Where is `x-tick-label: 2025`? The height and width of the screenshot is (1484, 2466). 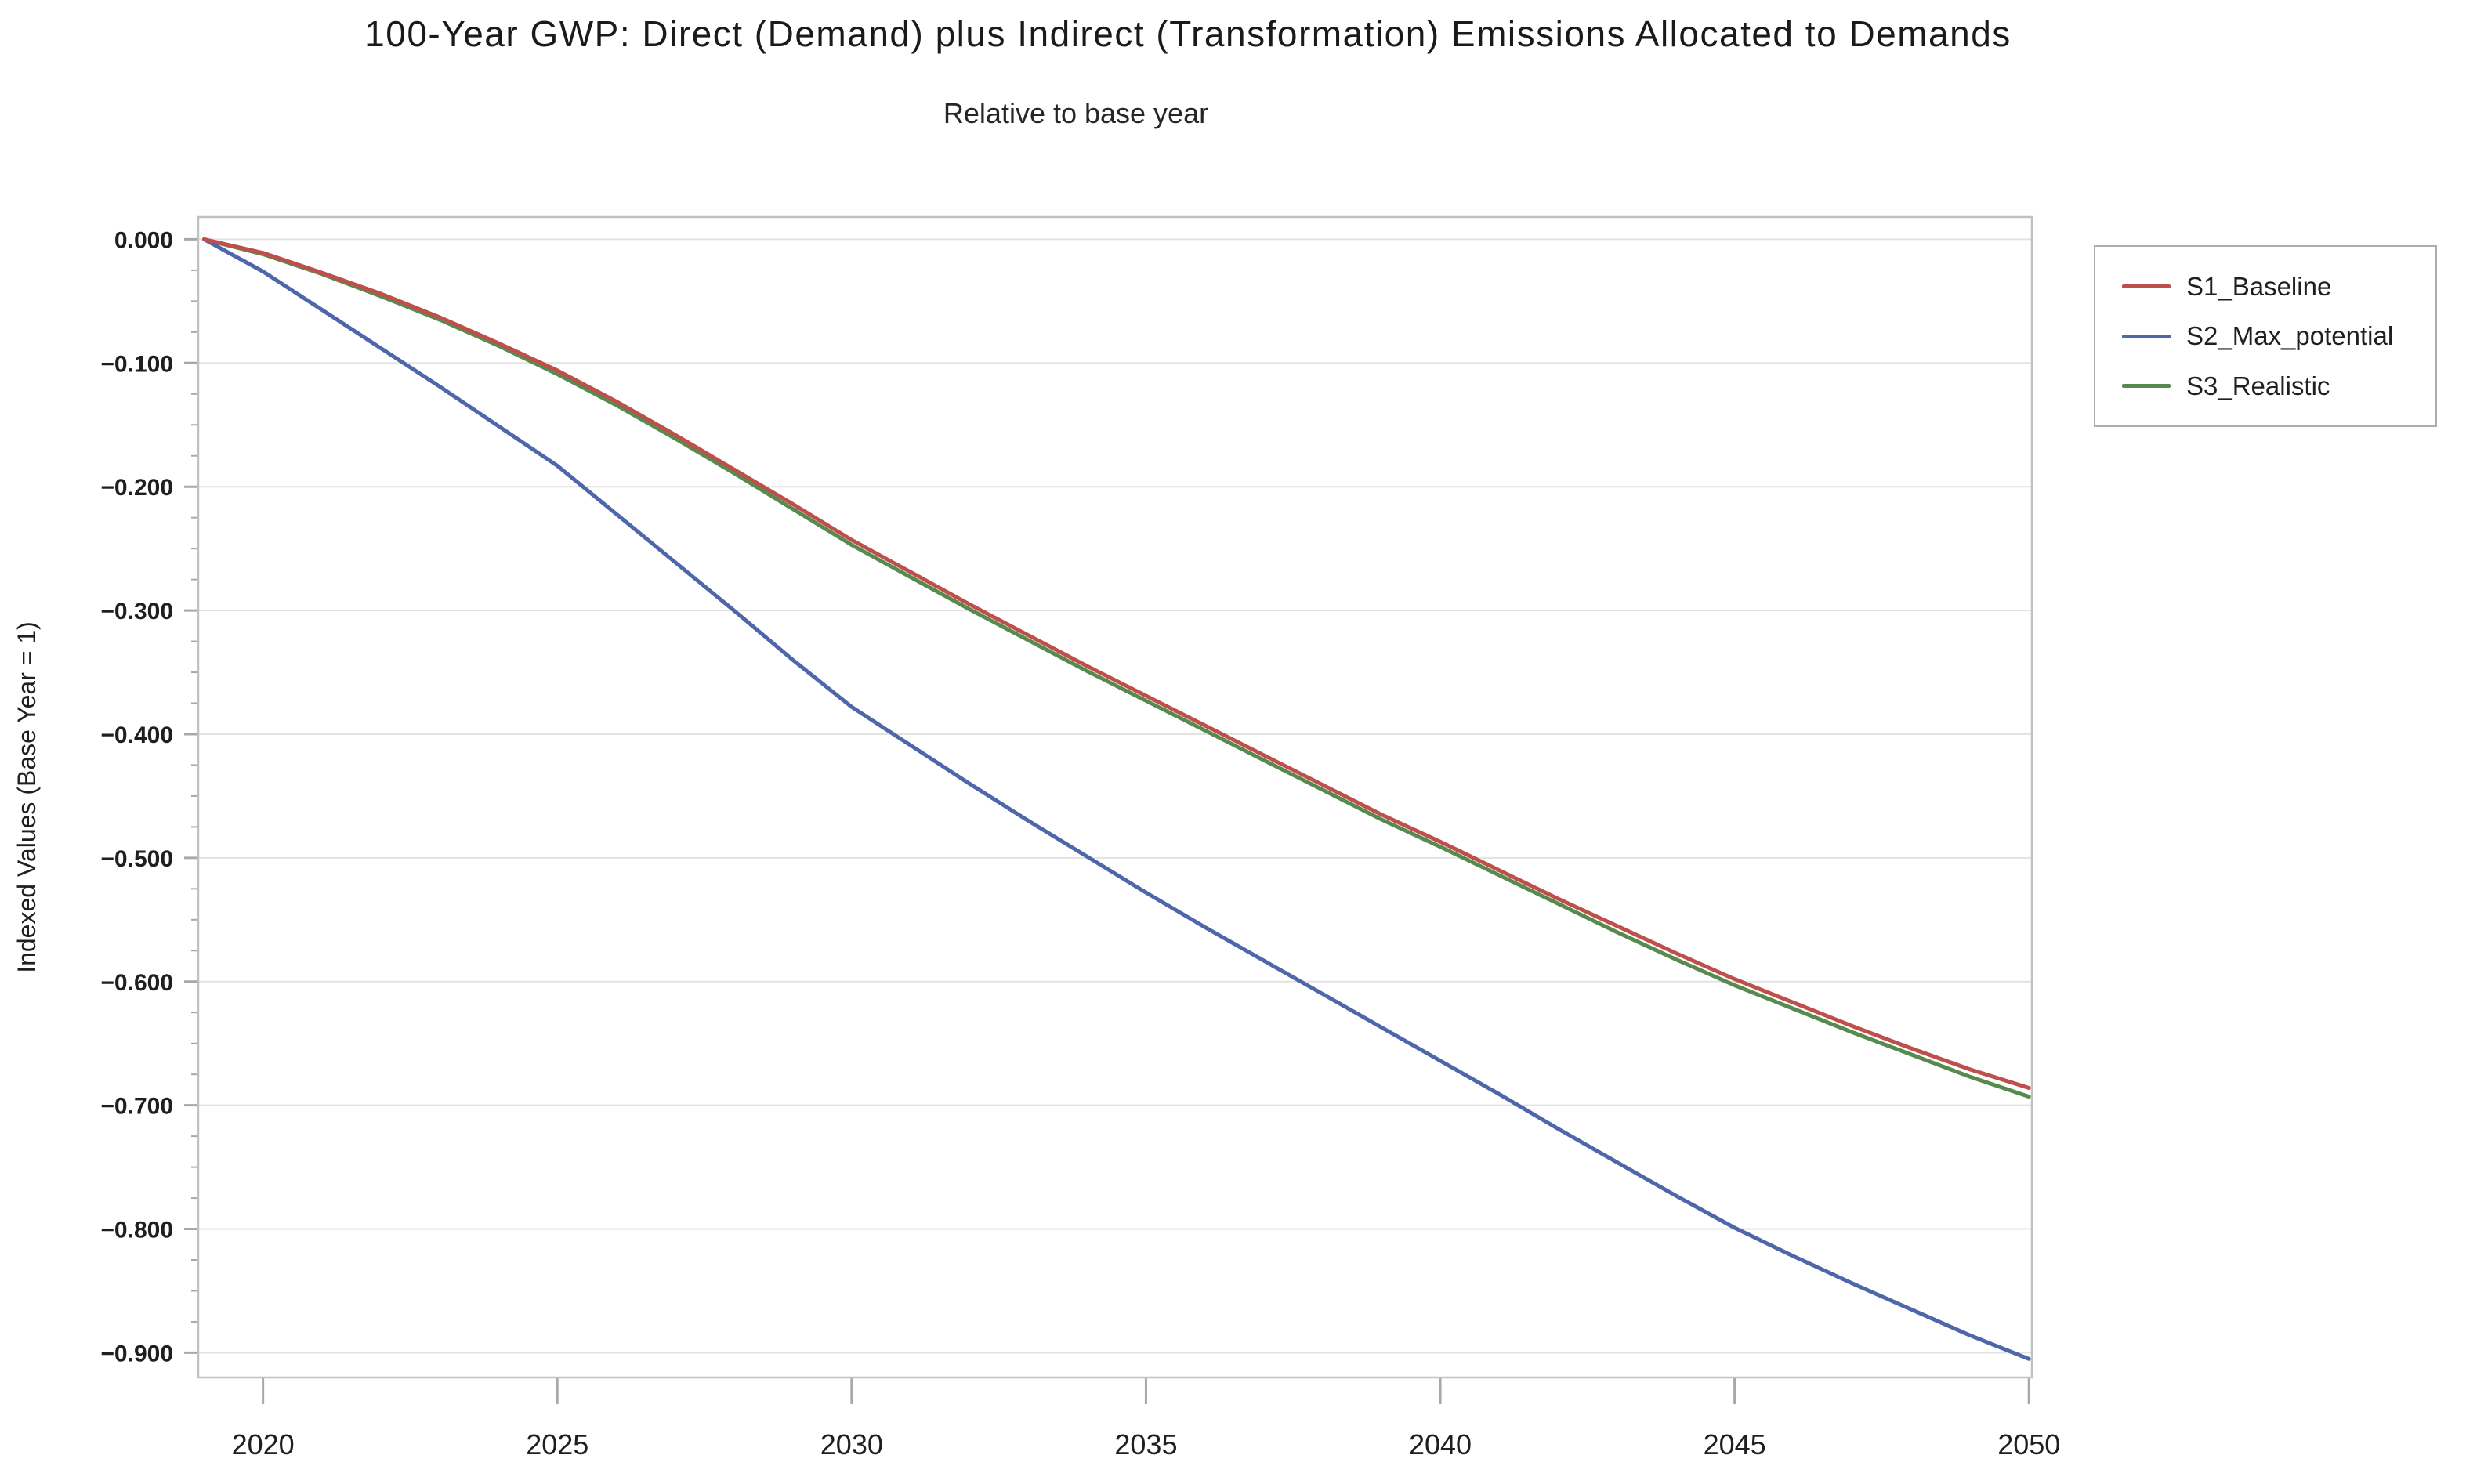 x-tick-label: 2025 is located at coordinates (557, 1444).